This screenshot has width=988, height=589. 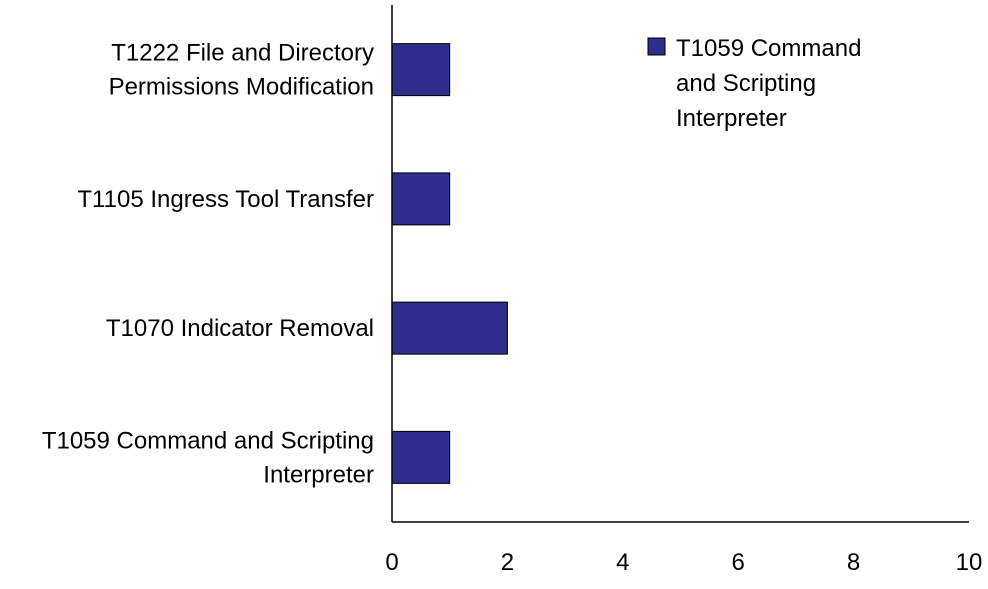 What do you see at coordinates (225, 199) in the screenshot?
I see `category-label: T1105 Ingress Tool Transfer` at bounding box center [225, 199].